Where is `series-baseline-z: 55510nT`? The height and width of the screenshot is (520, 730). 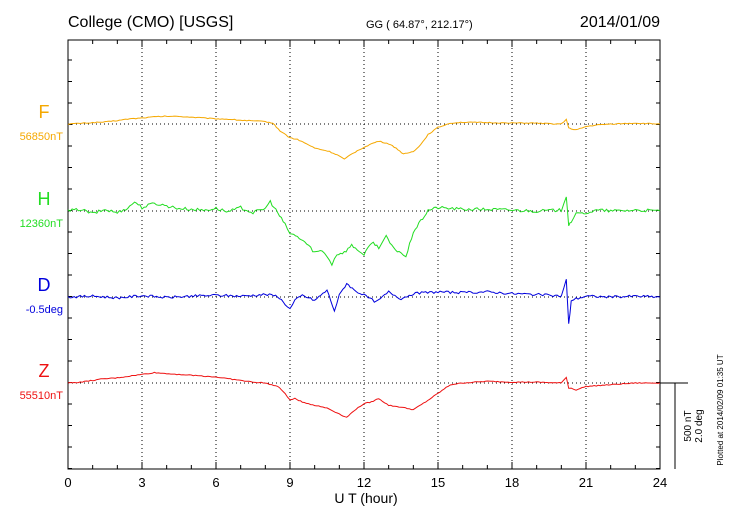
series-baseline-z: 55510nT is located at coordinates (42, 396).